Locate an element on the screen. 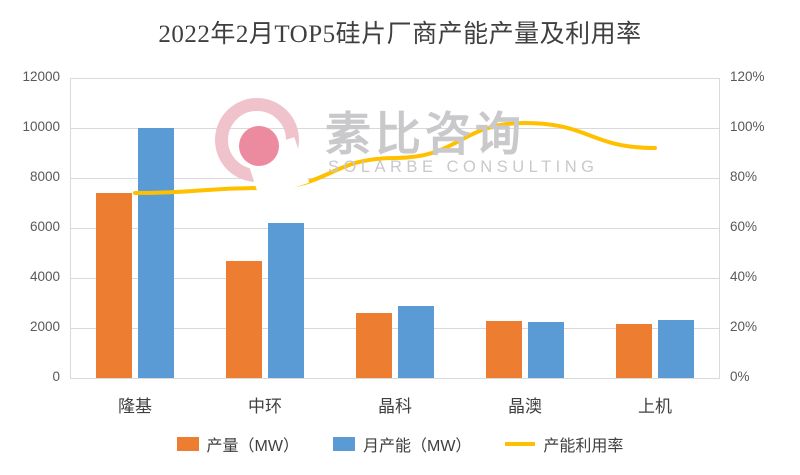  bar-晶科-月产能（MW） is located at coordinates (416, 341).